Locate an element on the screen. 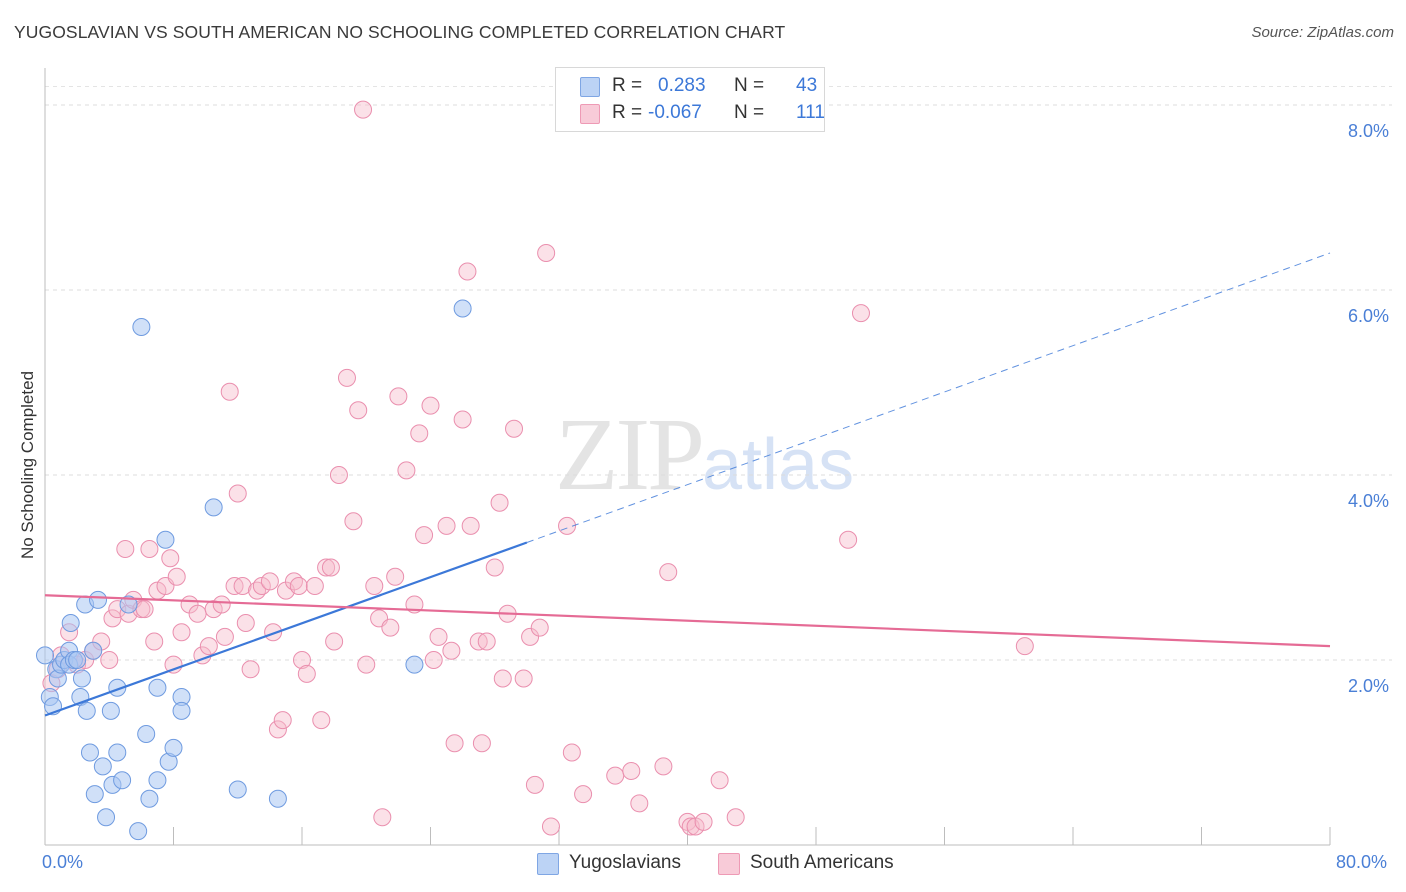 This screenshot has width=1406, height=892. y-tick-label: 6.0% is located at coordinates (1369, 316).